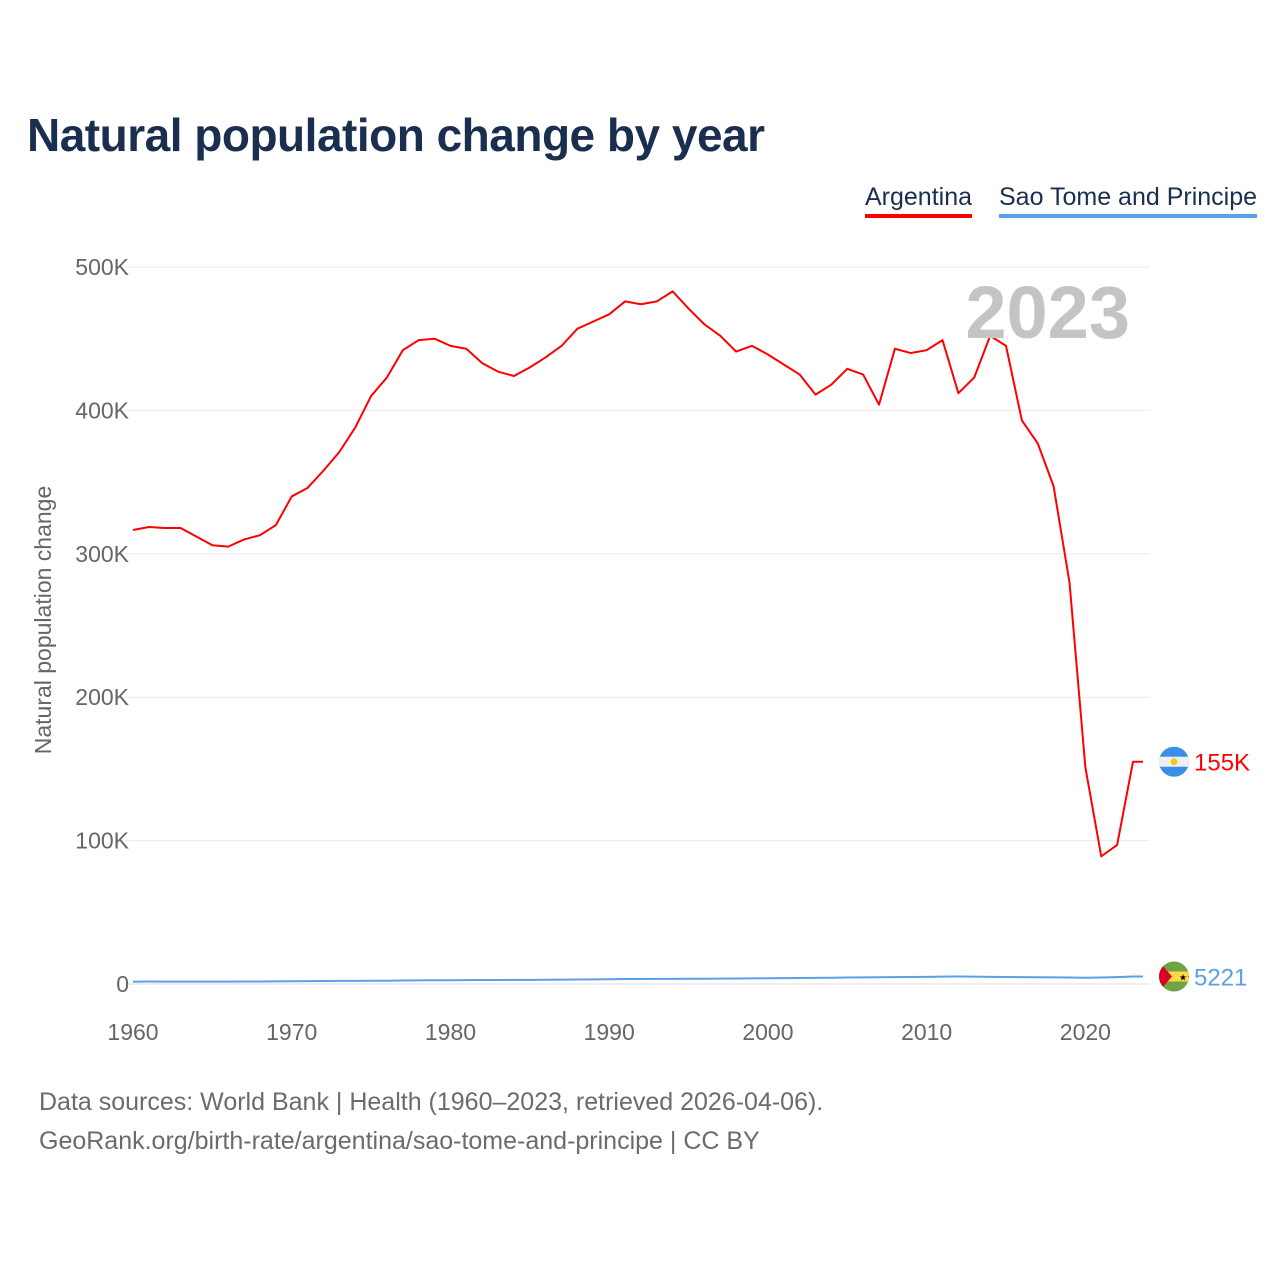 This screenshot has width=1280, height=1280. Describe the element at coordinates (919, 200) in the screenshot. I see `legend-item-argentina: Argentina` at that location.